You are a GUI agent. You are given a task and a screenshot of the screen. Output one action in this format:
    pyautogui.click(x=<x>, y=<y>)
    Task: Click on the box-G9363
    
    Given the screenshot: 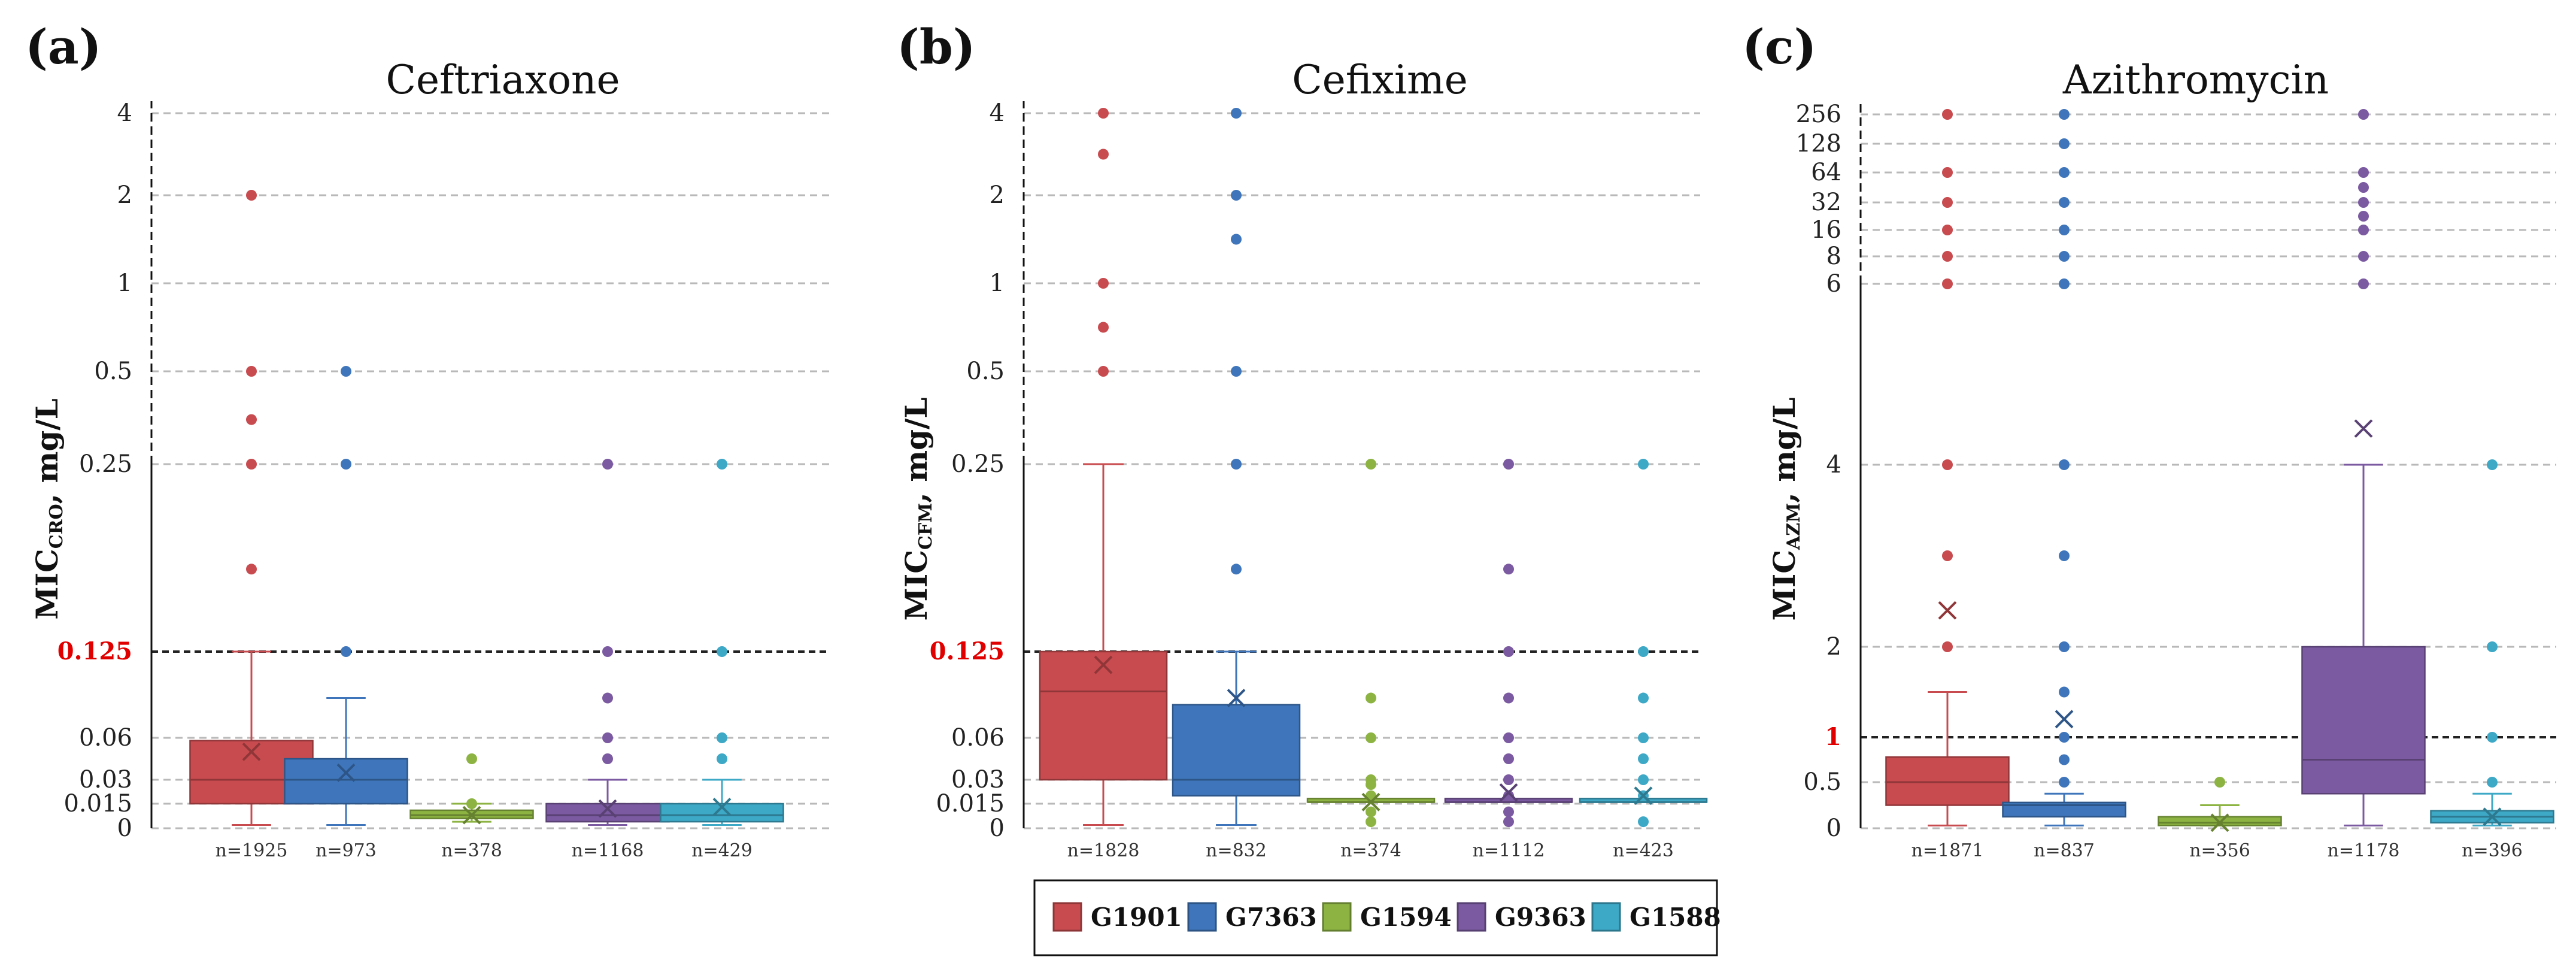 What is the action you would take?
    pyautogui.click(x=1508, y=643)
    